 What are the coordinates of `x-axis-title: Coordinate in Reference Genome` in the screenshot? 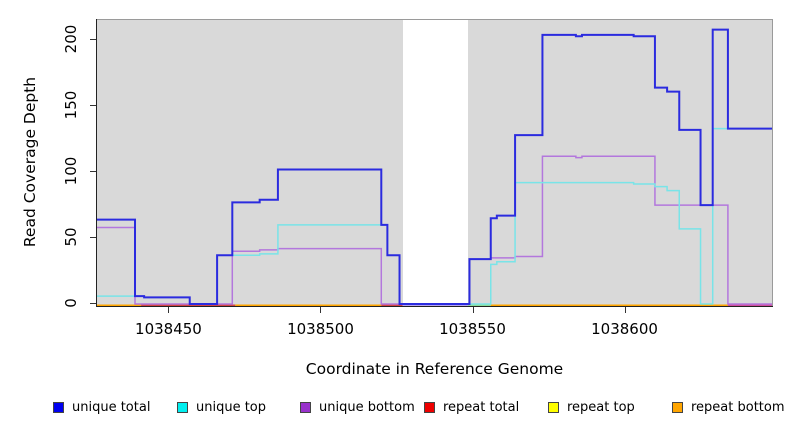 It's located at (434, 369).